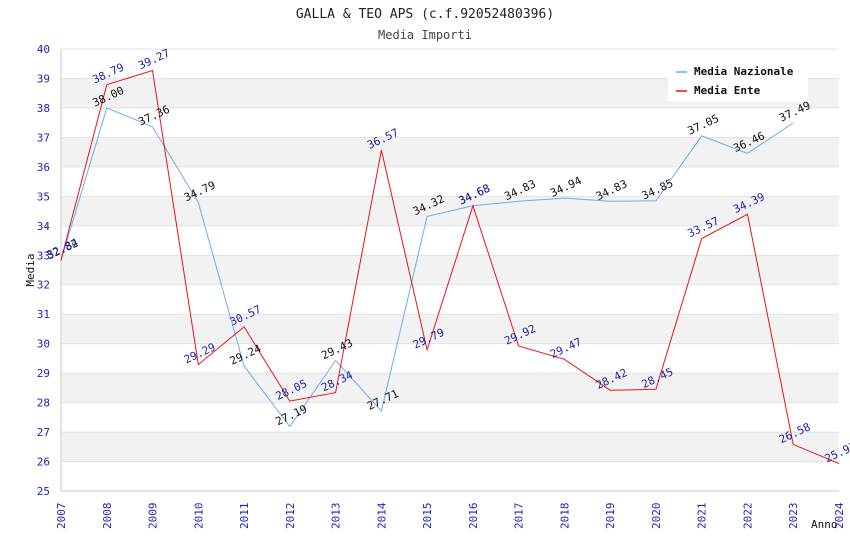 This screenshot has width=850, height=550. I want to click on x-tick-label: 2023, so click(793, 516).